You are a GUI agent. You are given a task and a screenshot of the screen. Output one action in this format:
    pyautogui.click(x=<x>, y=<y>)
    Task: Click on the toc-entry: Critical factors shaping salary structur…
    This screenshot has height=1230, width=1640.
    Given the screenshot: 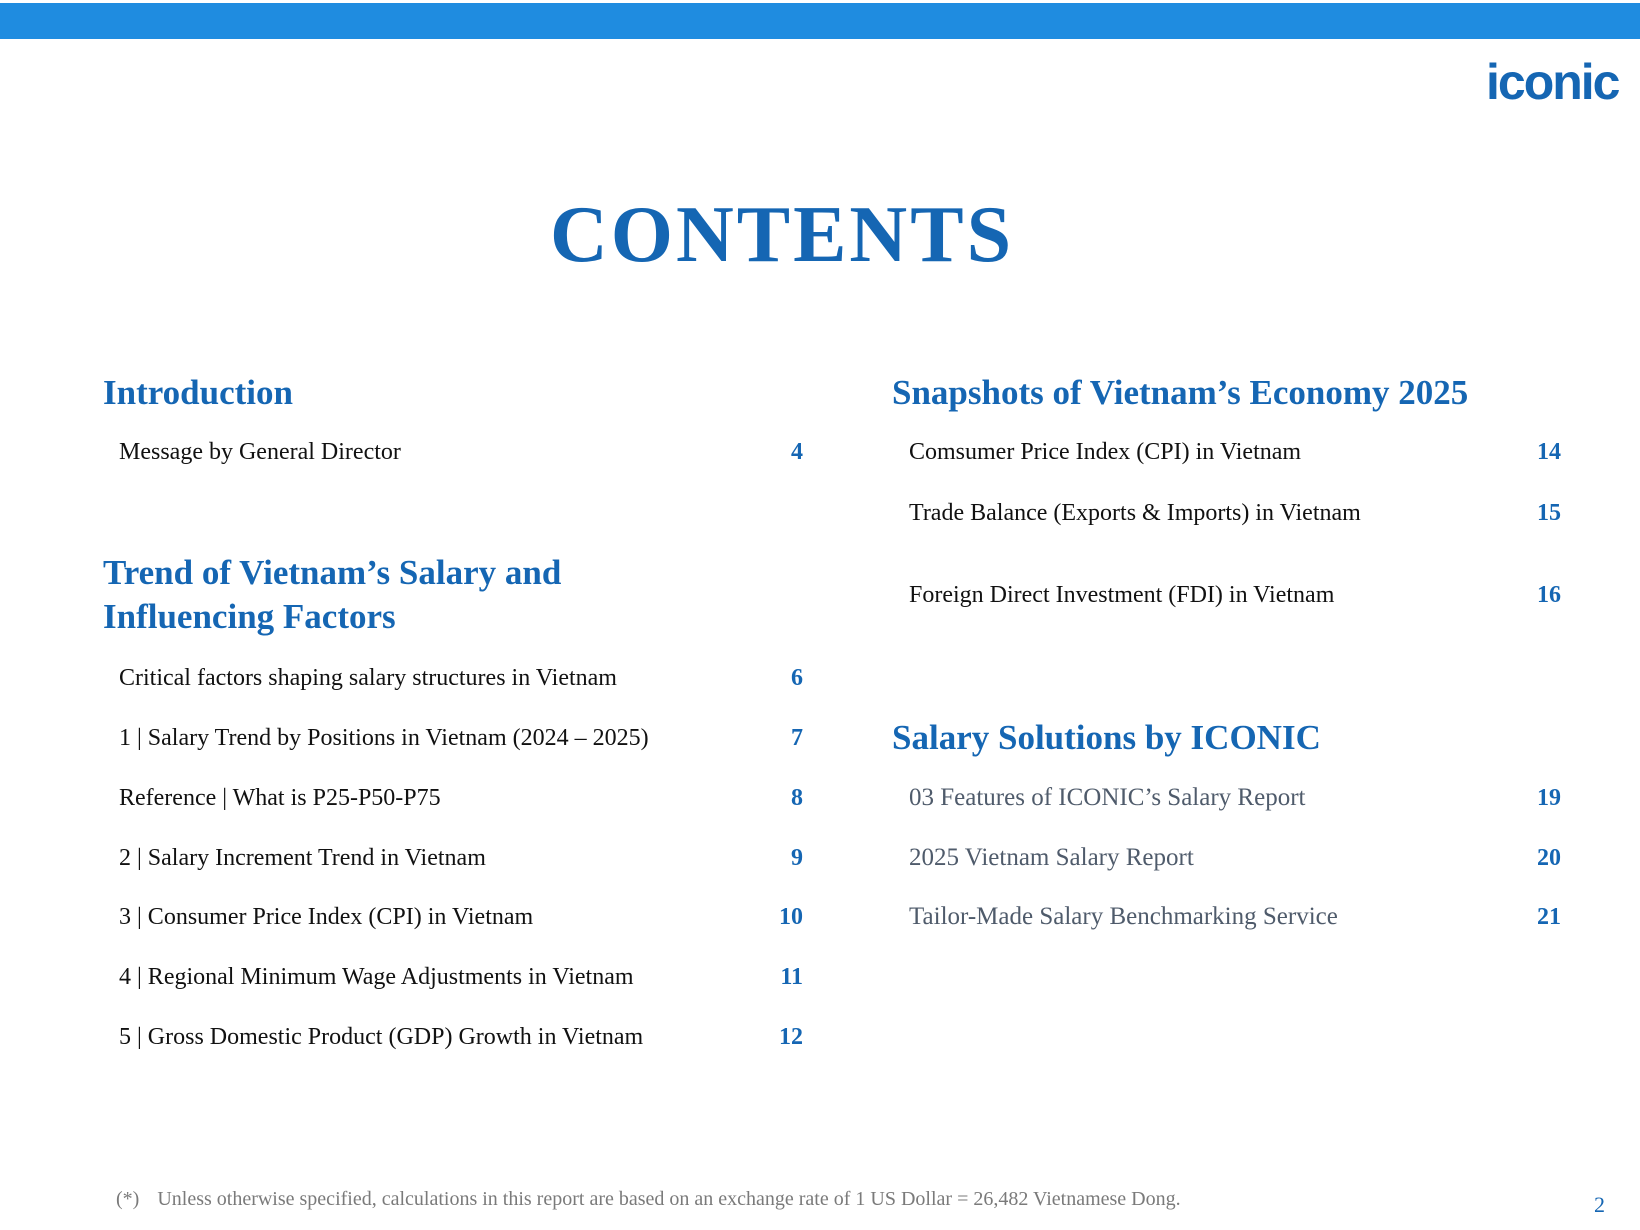 What is the action you would take?
    pyautogui.click(x=461, y=678)
    